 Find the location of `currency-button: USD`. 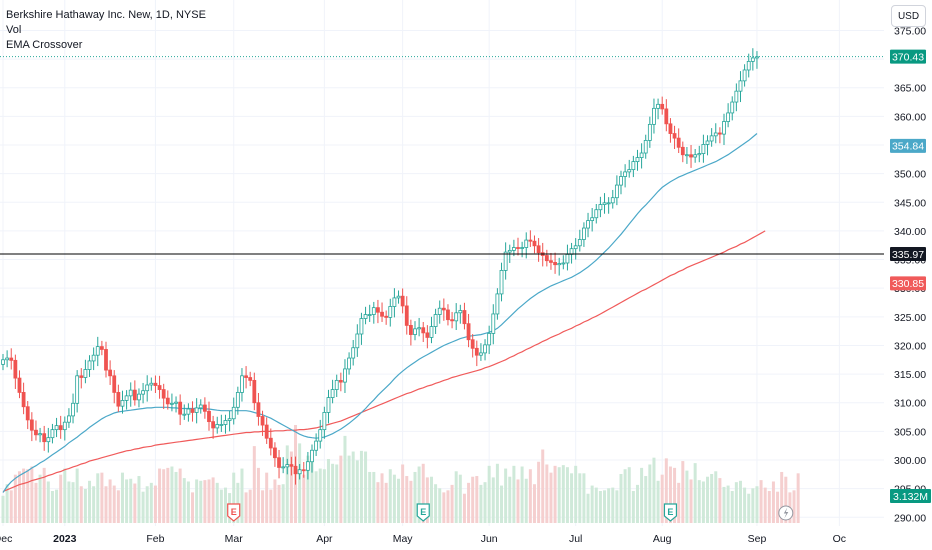

currency-button: USD is located at coordinates (908, 16).